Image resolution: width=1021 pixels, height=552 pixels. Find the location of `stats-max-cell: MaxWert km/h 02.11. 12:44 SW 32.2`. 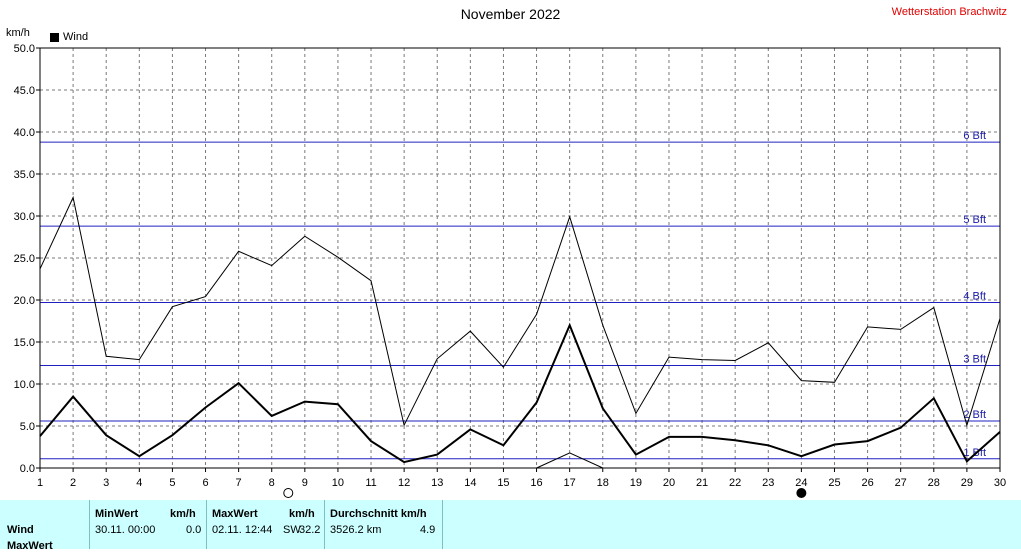

stats-max-cell: MaxWert km/h 02.11. 12:44 SW 32.2 is located at coordinates (265, 524).